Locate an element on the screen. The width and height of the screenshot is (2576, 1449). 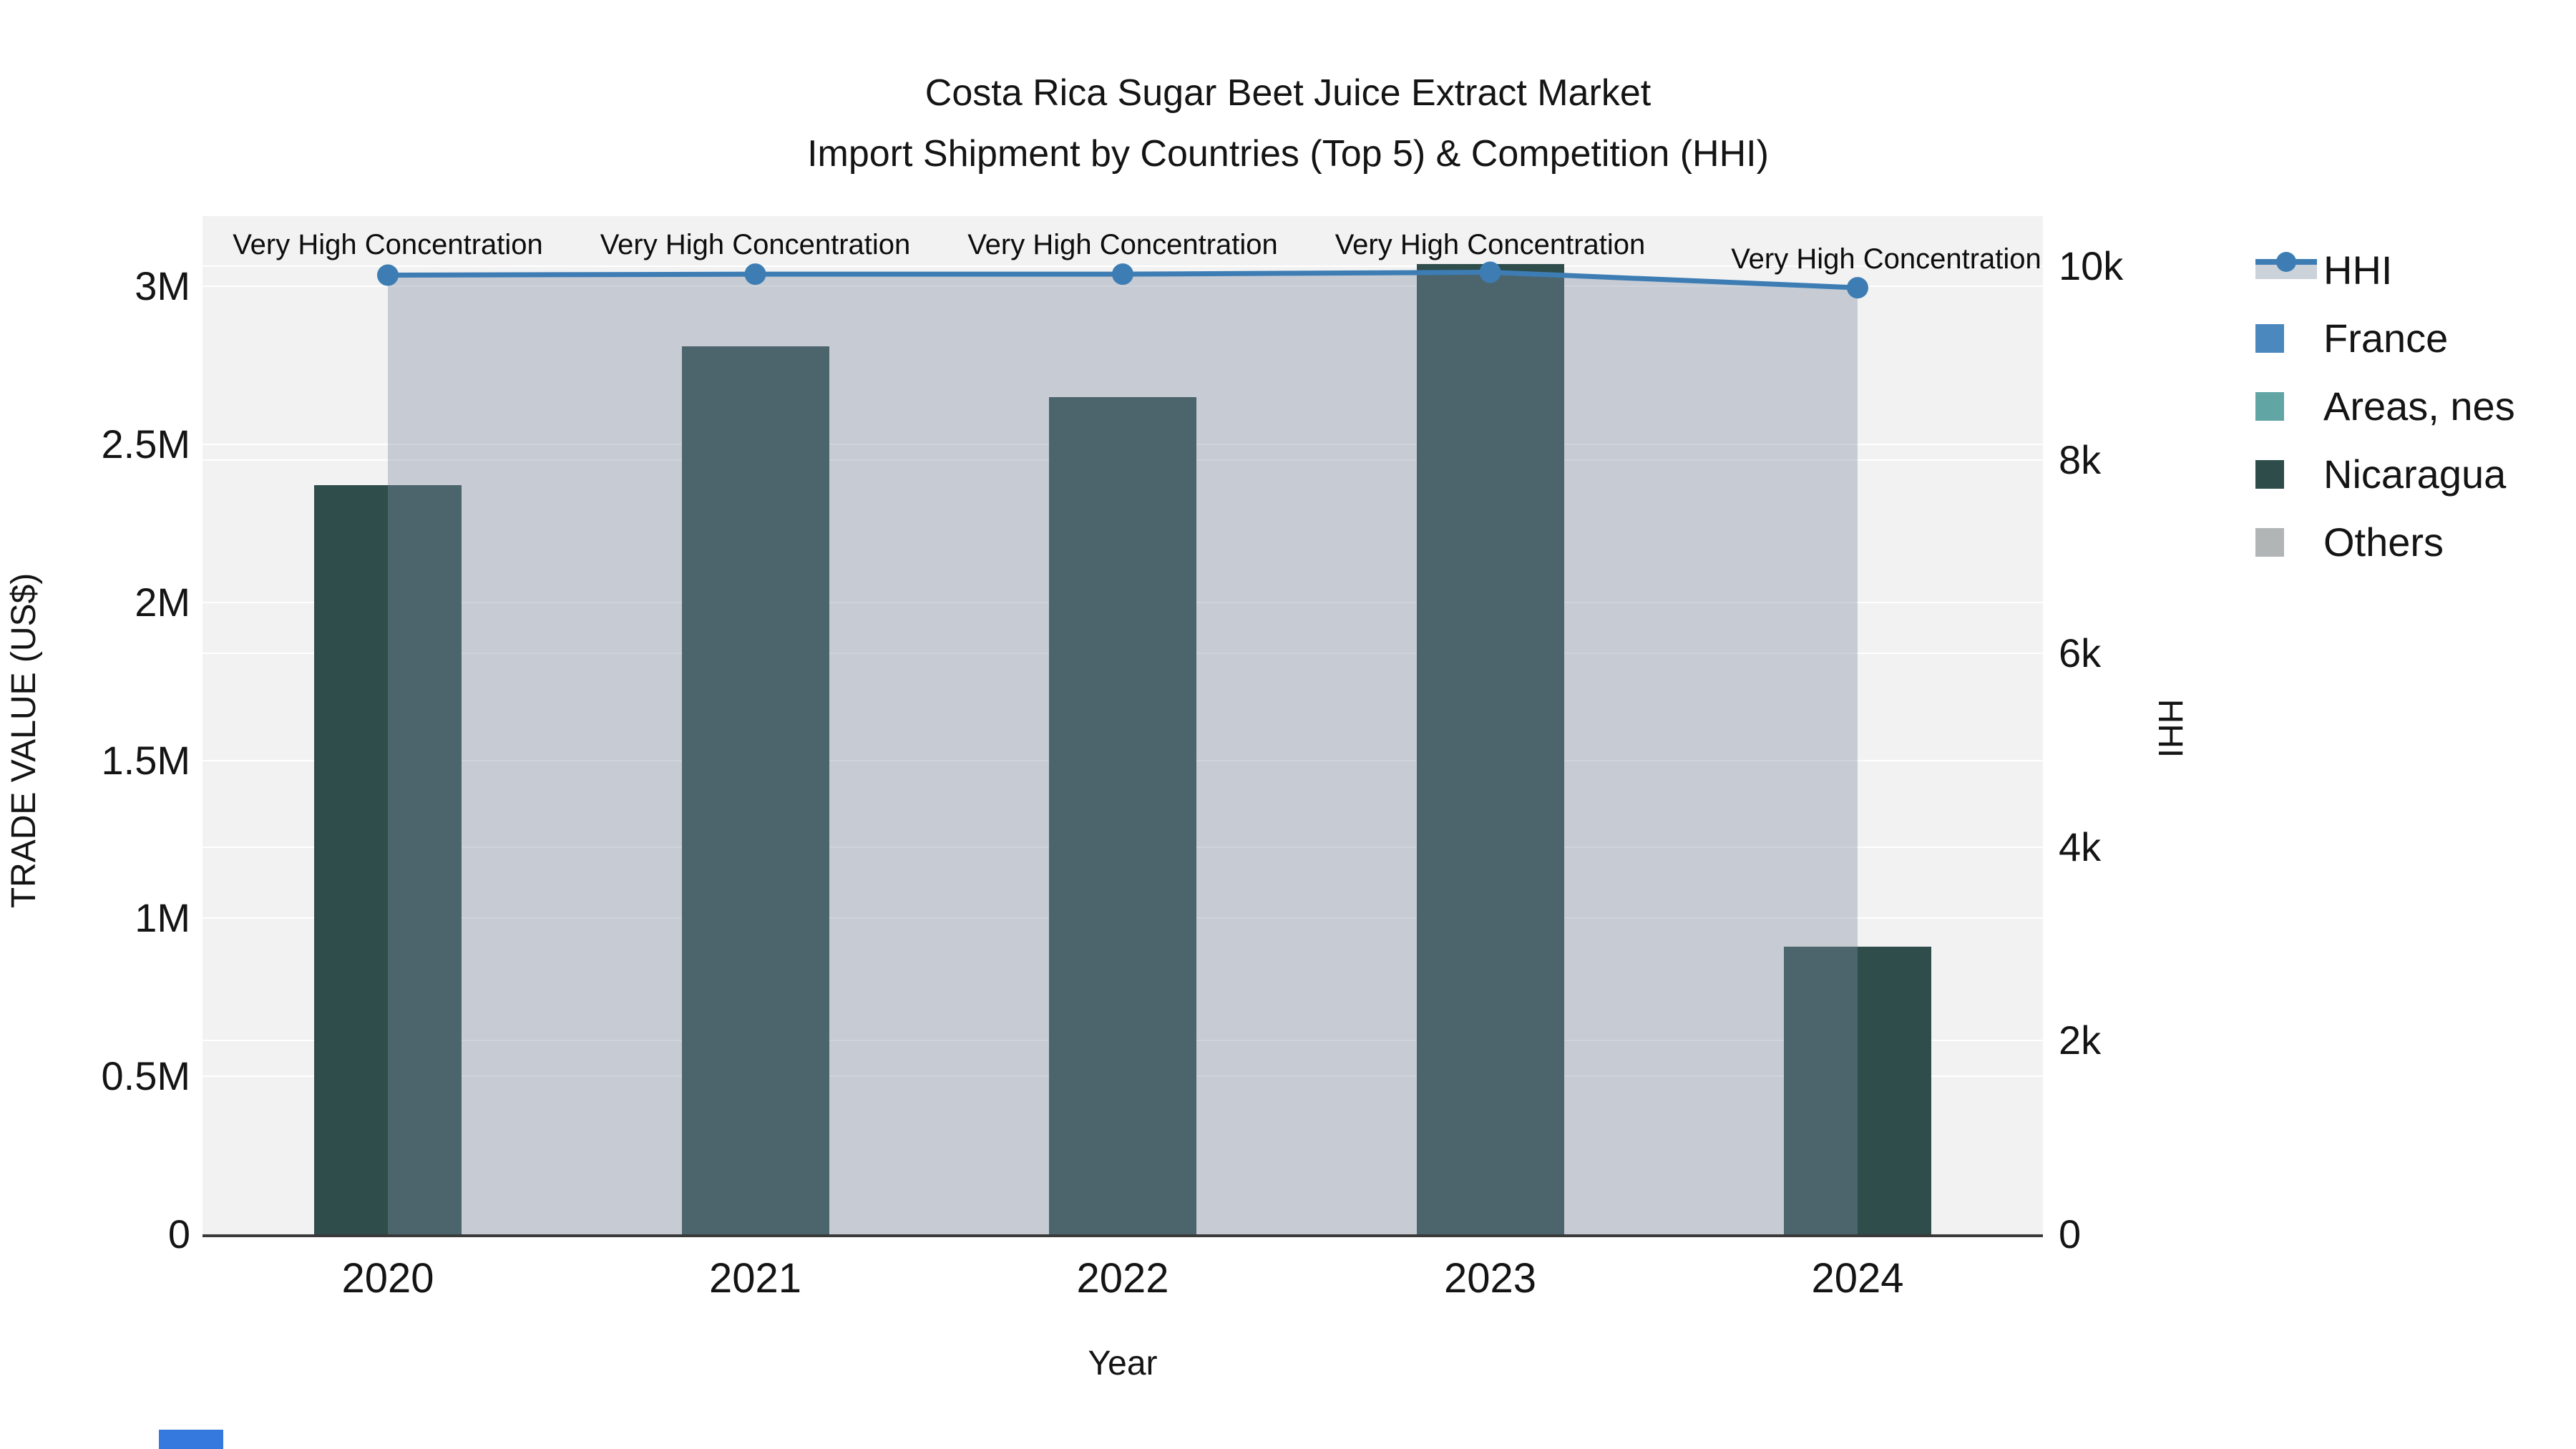
legend-item-france: France is located at coordinates (2385, 338).